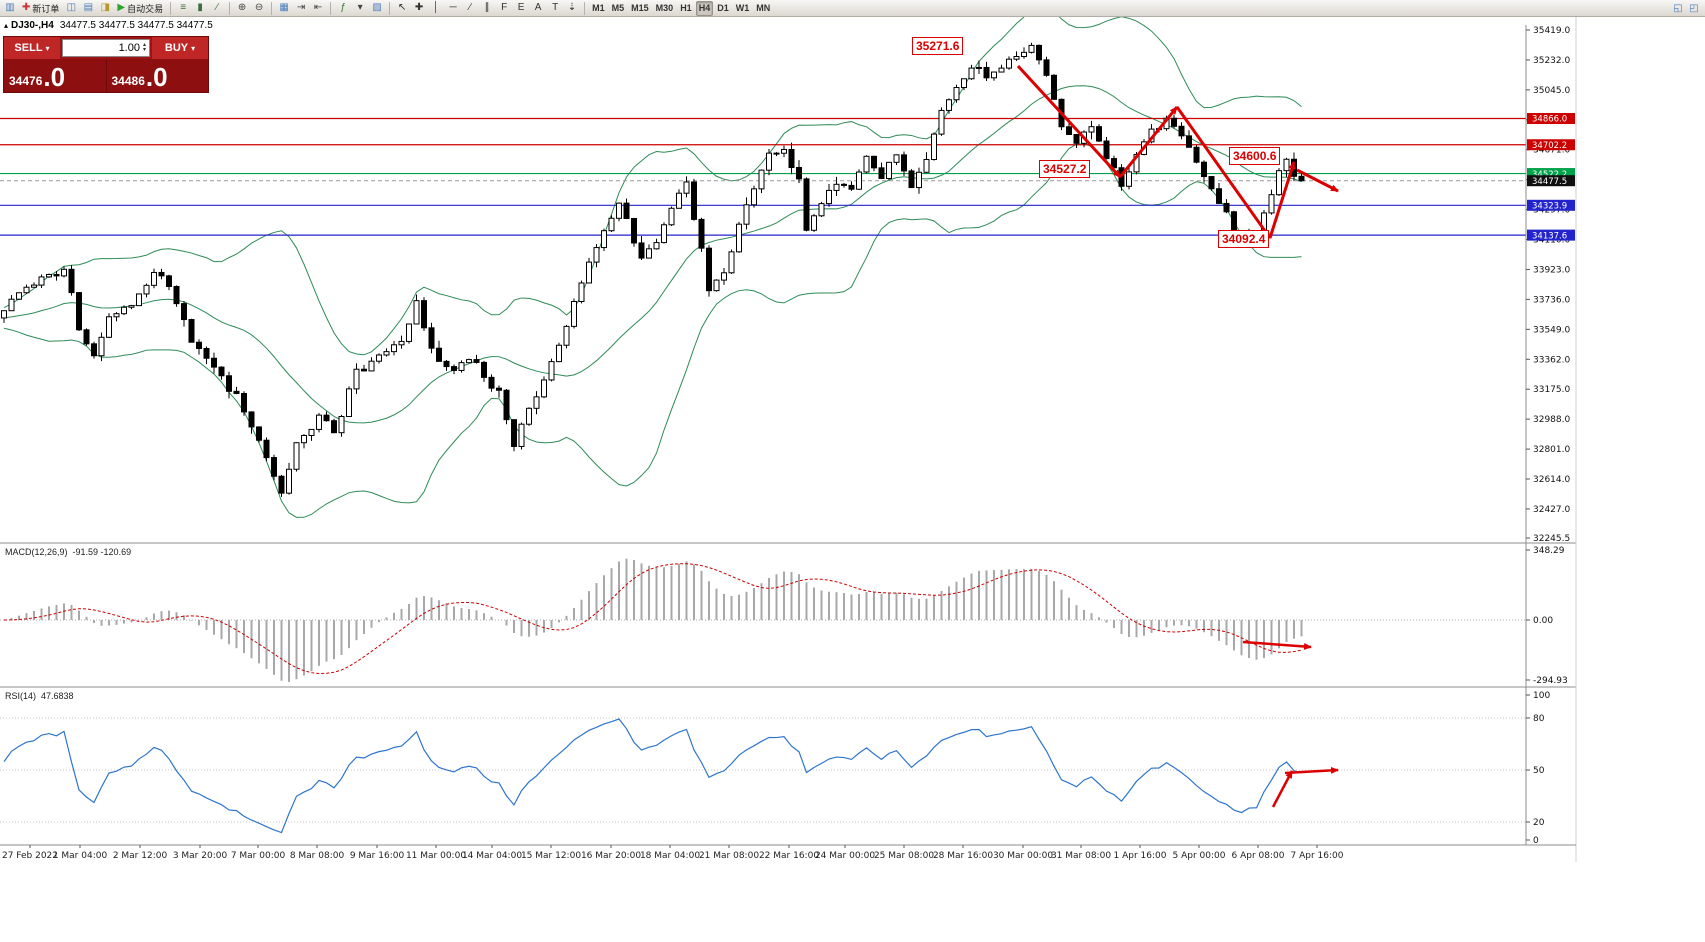  I want to click on price-annotation-34527.2: 34527.2, so click(1065, 169).